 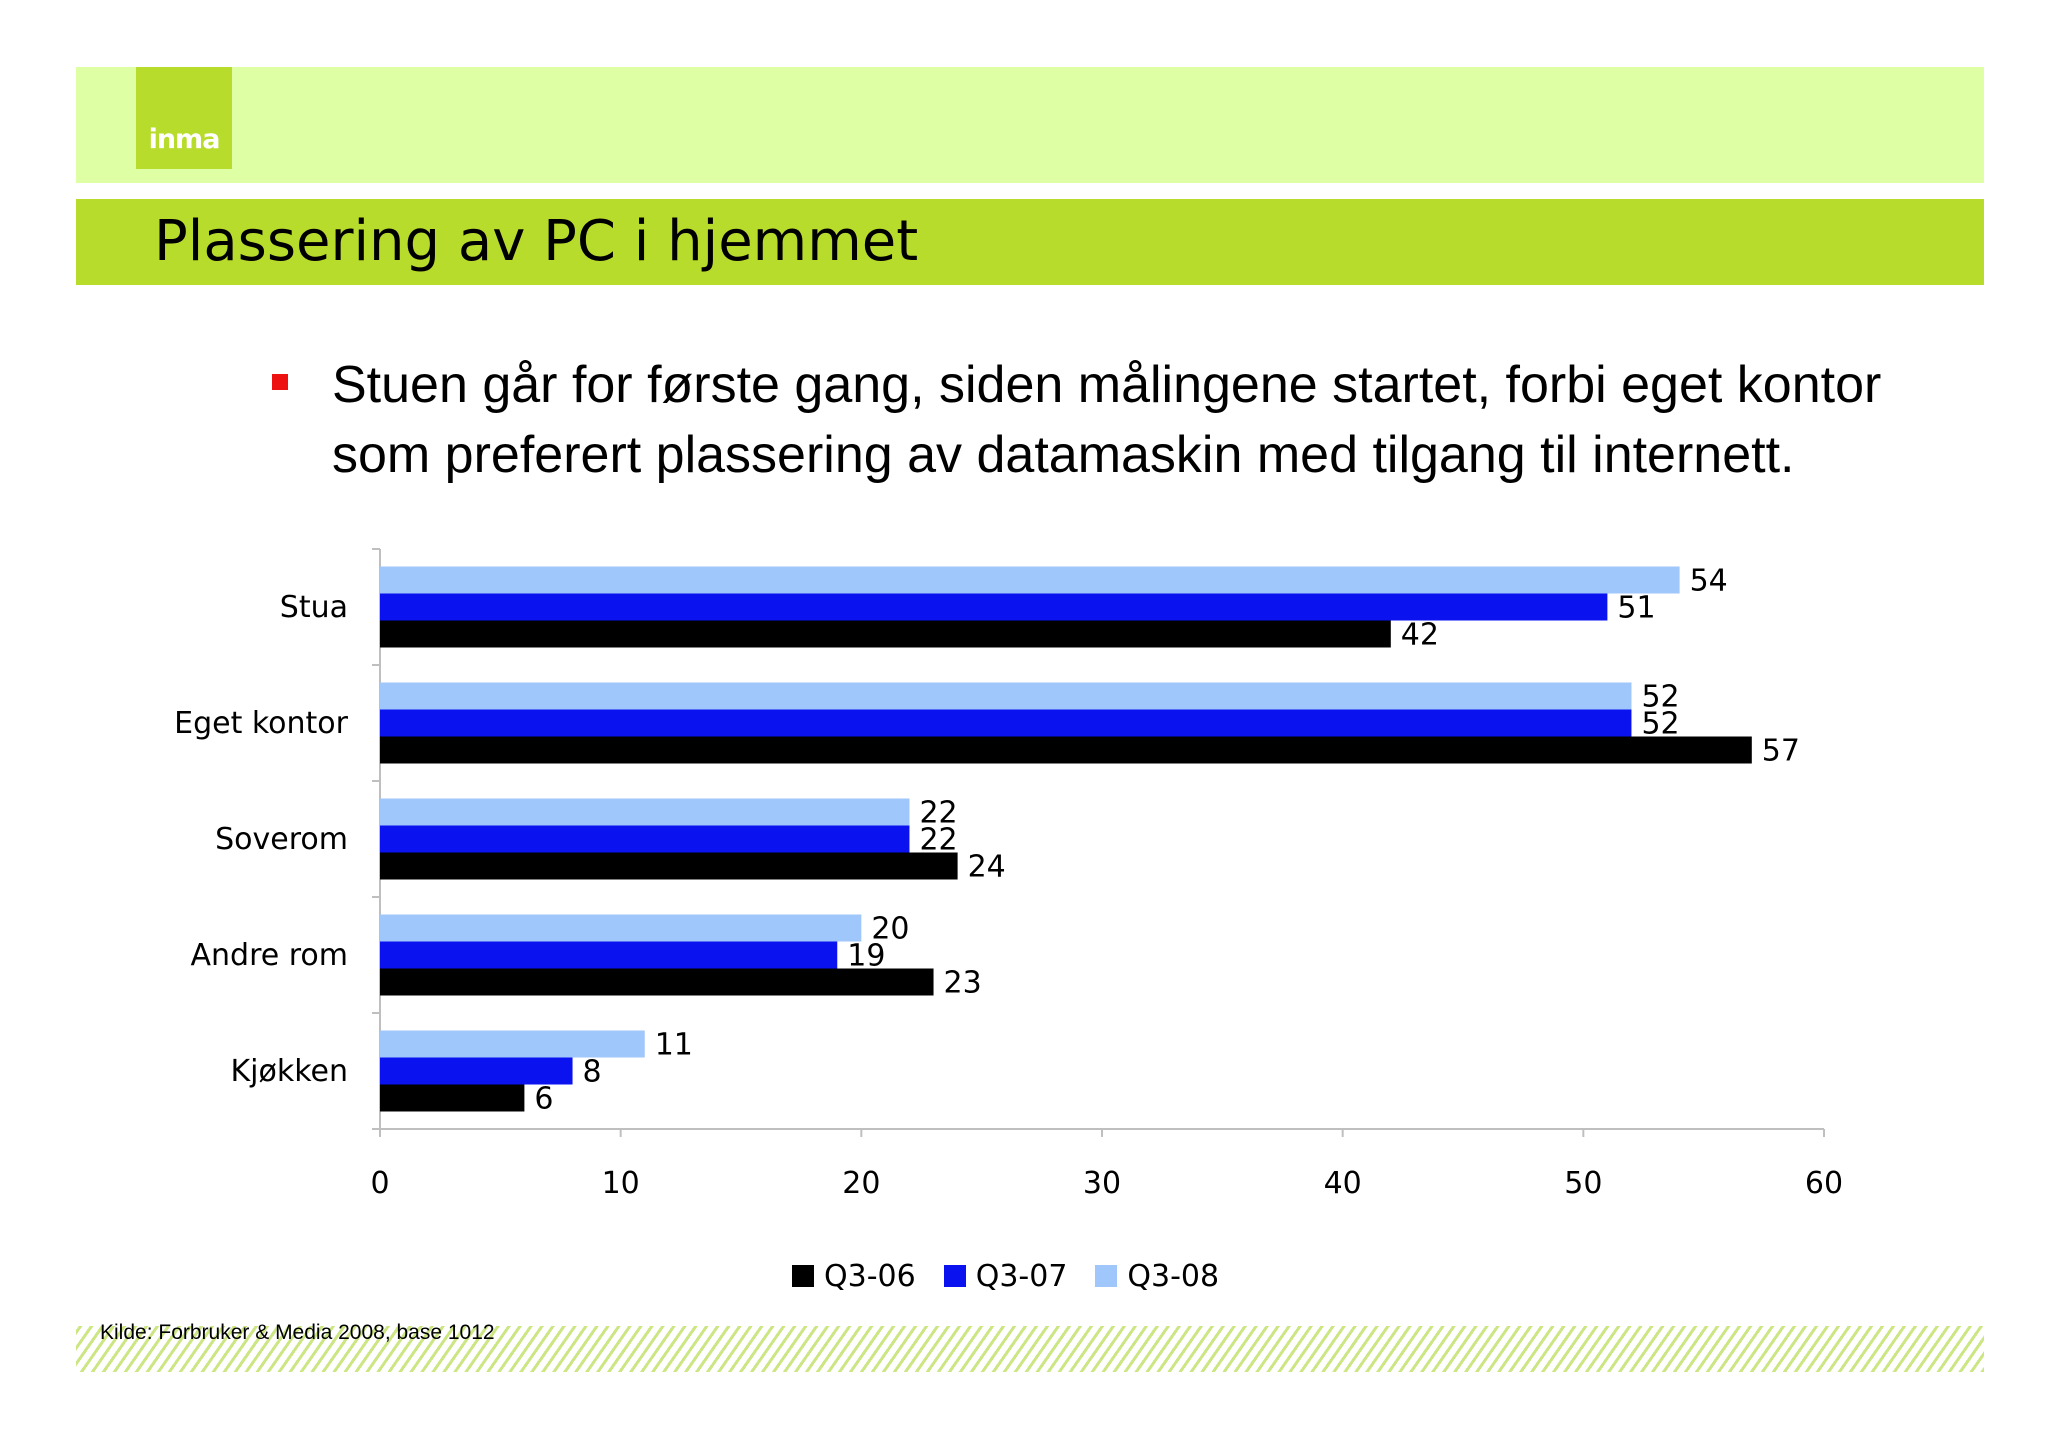 What do you see at coordinates (314, 607) in the screenshot?
I see `category-label: Stua` at bounding box center [314, 607].